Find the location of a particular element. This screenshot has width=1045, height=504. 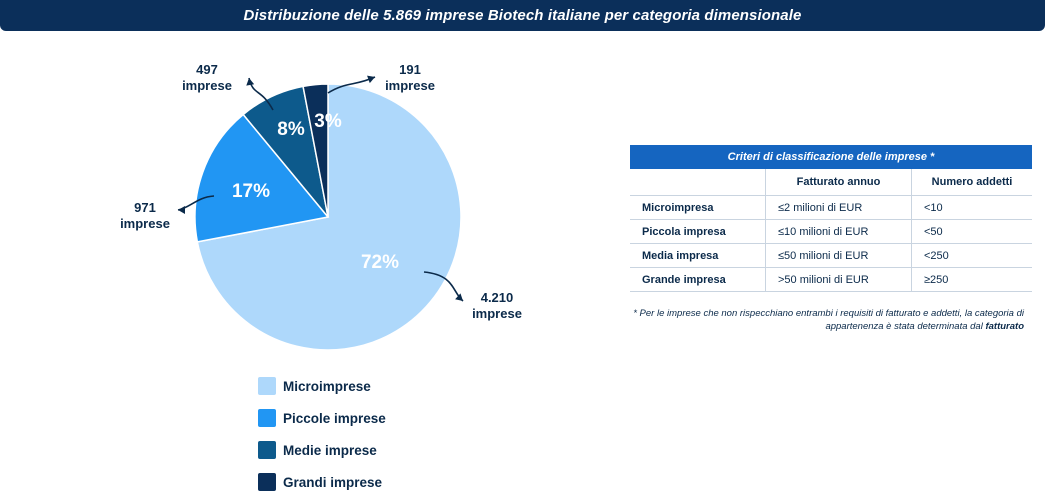

criteria-header-row: Fatturato annuo Numero addetti is located at coordinates (831, 182).